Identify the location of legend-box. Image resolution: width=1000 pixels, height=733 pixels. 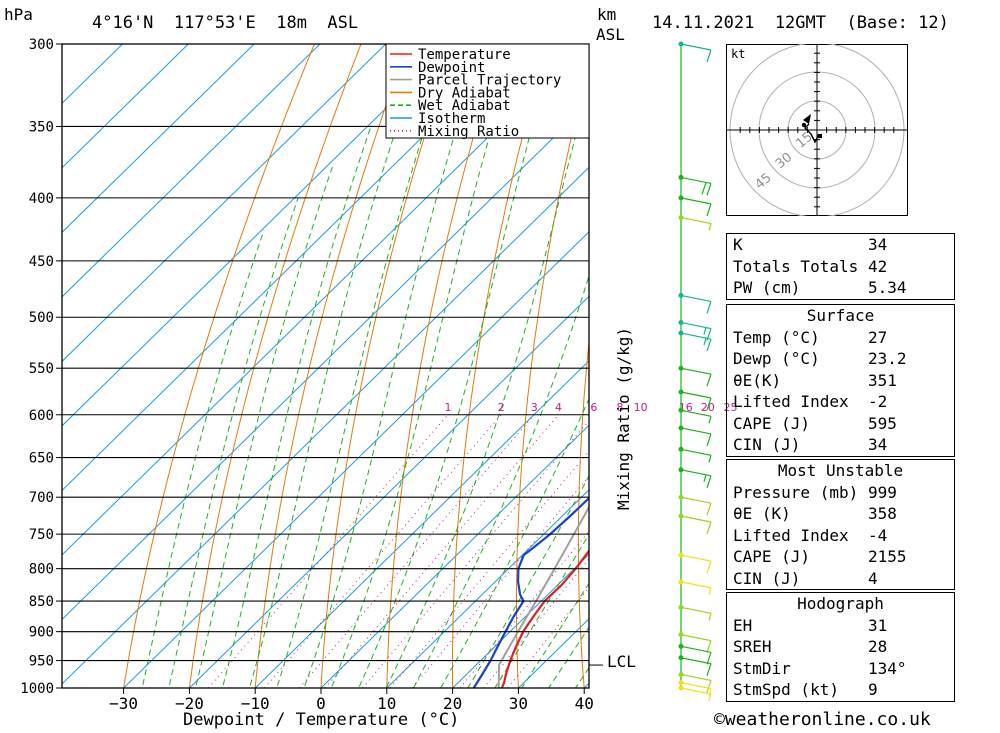
(487, 91).